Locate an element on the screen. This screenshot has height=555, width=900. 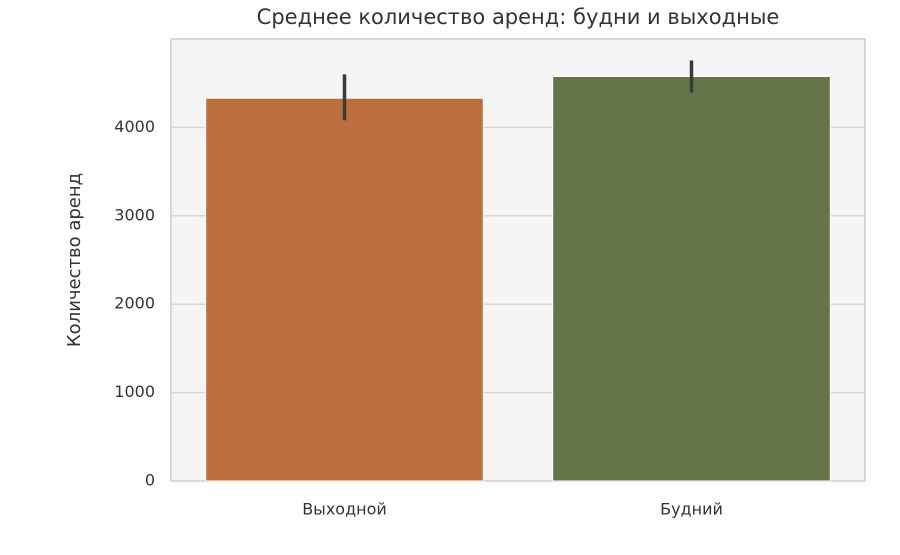
y-tick-label: 1000 is located at coordinates (134, 391).